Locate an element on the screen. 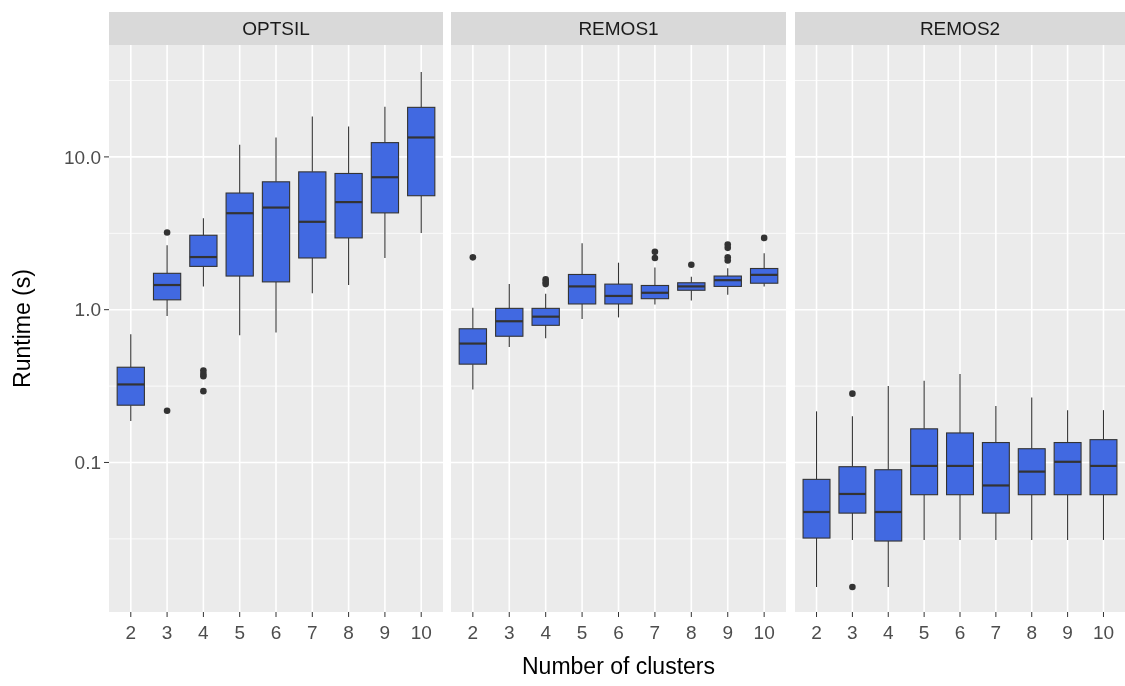 Image resolution: width=1125 pixels, height=686 pixels. y-tick-label: 1.0 is located at coordinates (87, 310).